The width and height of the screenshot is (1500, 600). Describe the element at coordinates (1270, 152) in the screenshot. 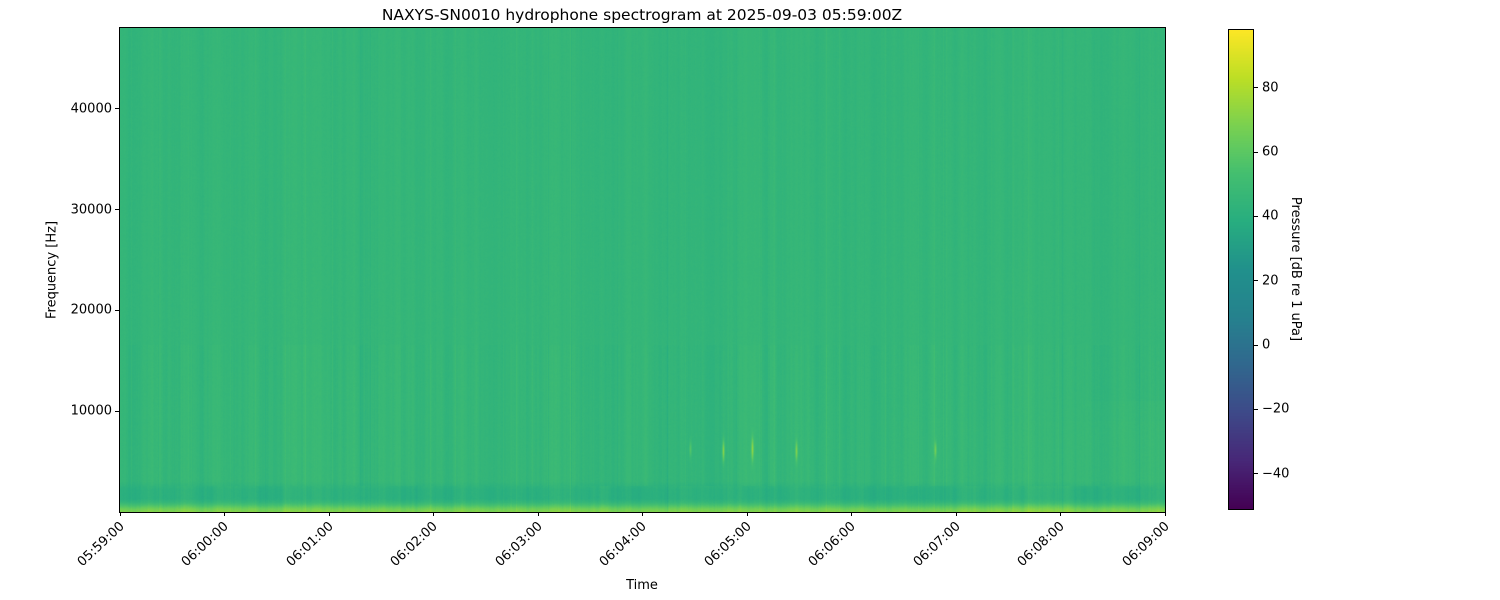

I see `colorbar-tick-label: 60` at that location.